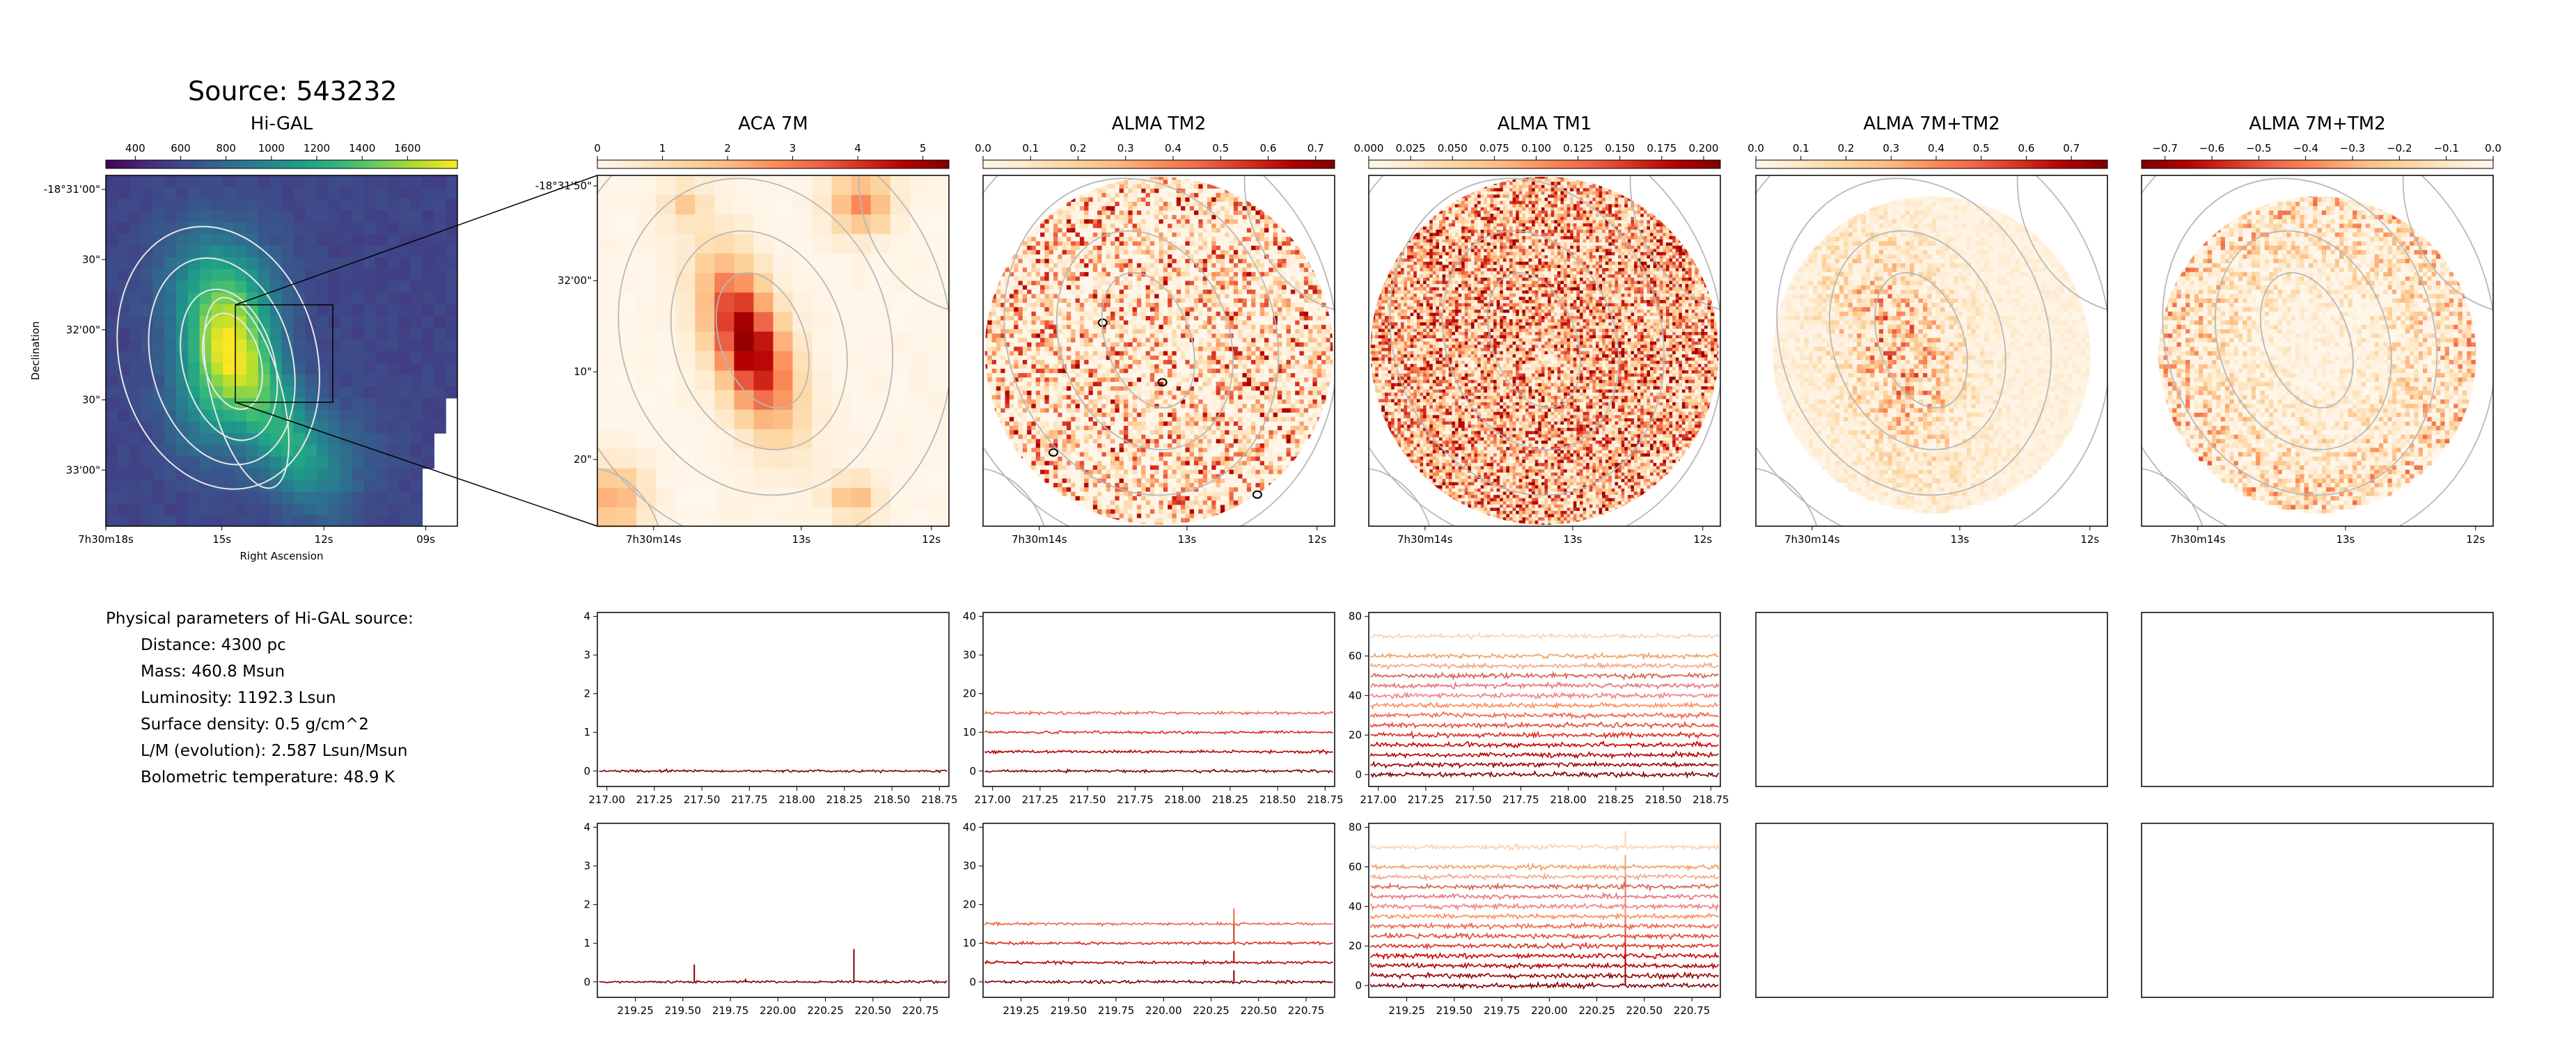 The height and width of the screenshot is (1044, 2576). Describe the element at coordinates (586, 655) in the screenshot. I see `y-tick-label: 3` at that location.